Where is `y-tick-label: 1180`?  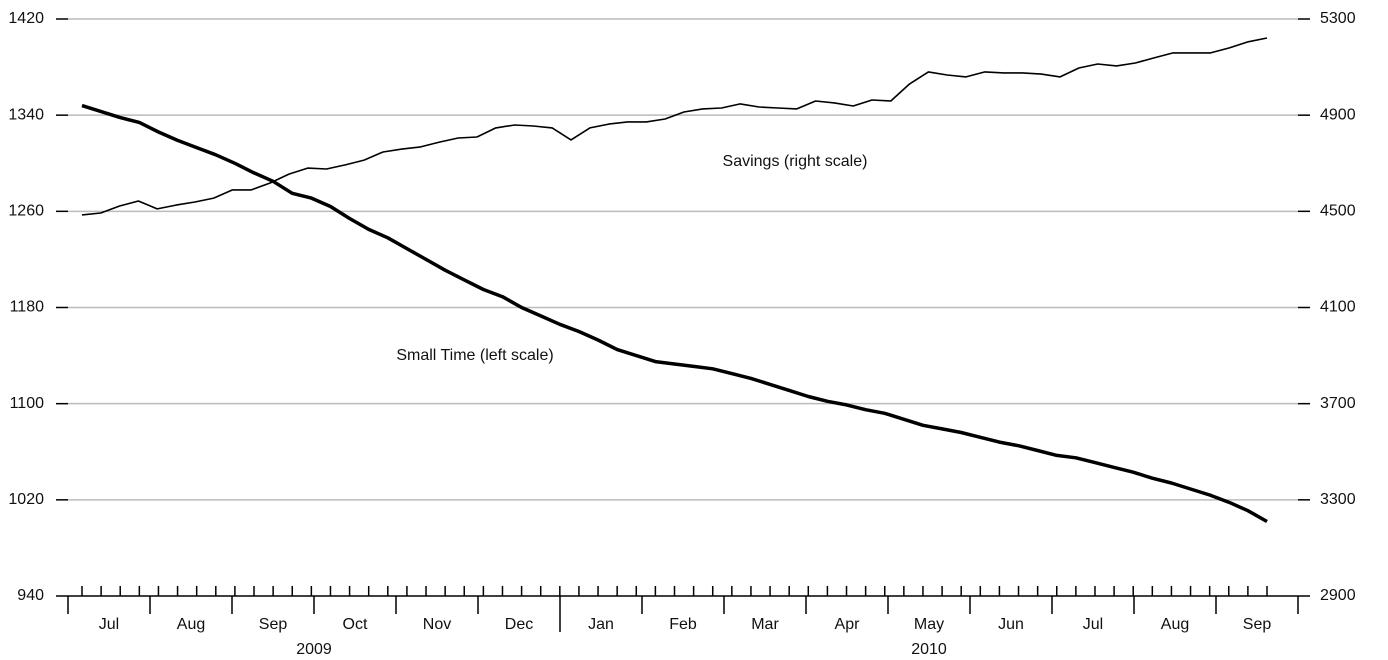 y-tick-label: 1180 is located at coordinates (27, 307).